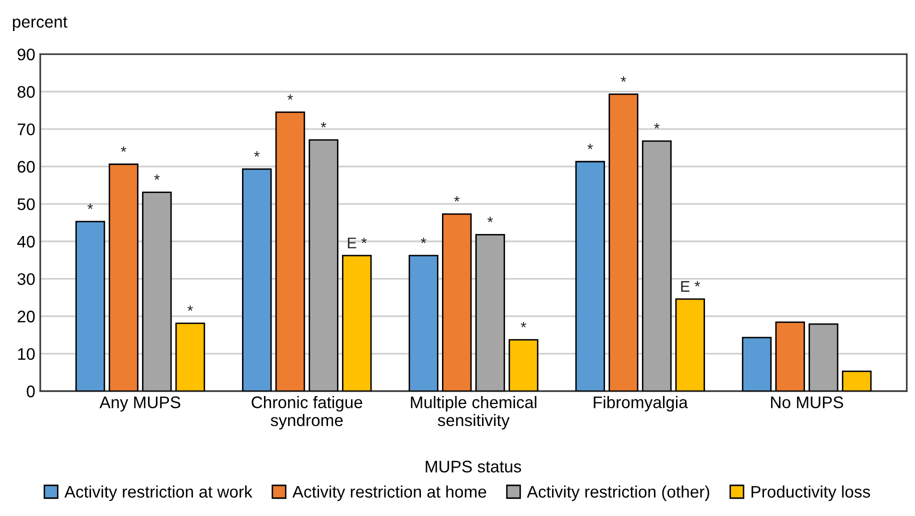  What do you see at coordinates (307, 413) in the screenshot?
I see `x-tick-label: Chronic fatigue syndrome` at bounding box center [307, 413].